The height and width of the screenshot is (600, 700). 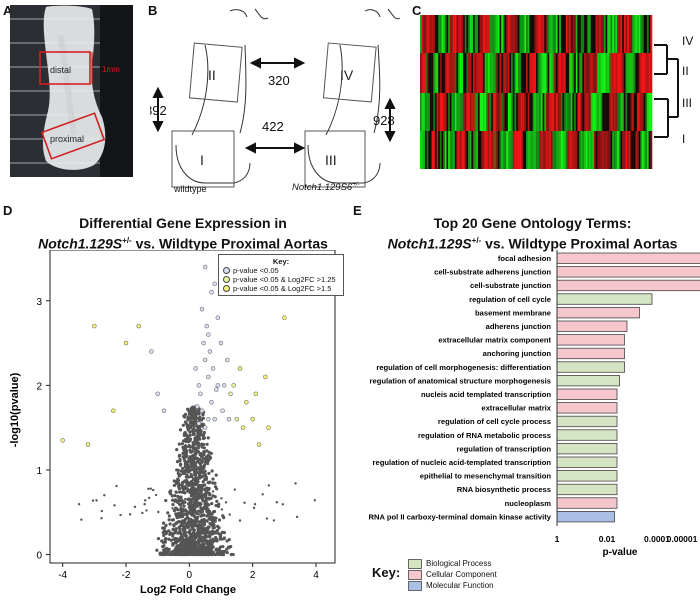 What do you see at coordinates (347, 75) in the screenshot?
I see `region-label-iv: IV` at bounding box center [347, 75].